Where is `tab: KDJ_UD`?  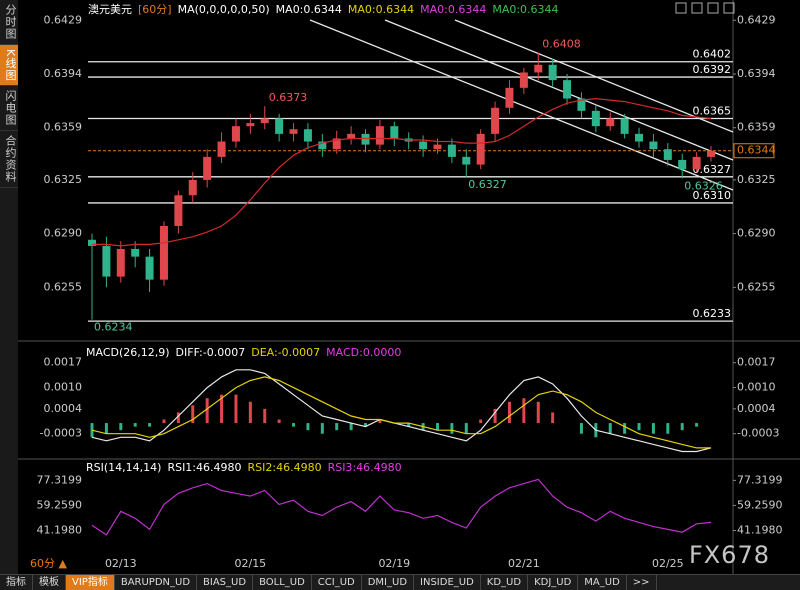 tab: KDJ_UD is located at coordinates (553, 582).